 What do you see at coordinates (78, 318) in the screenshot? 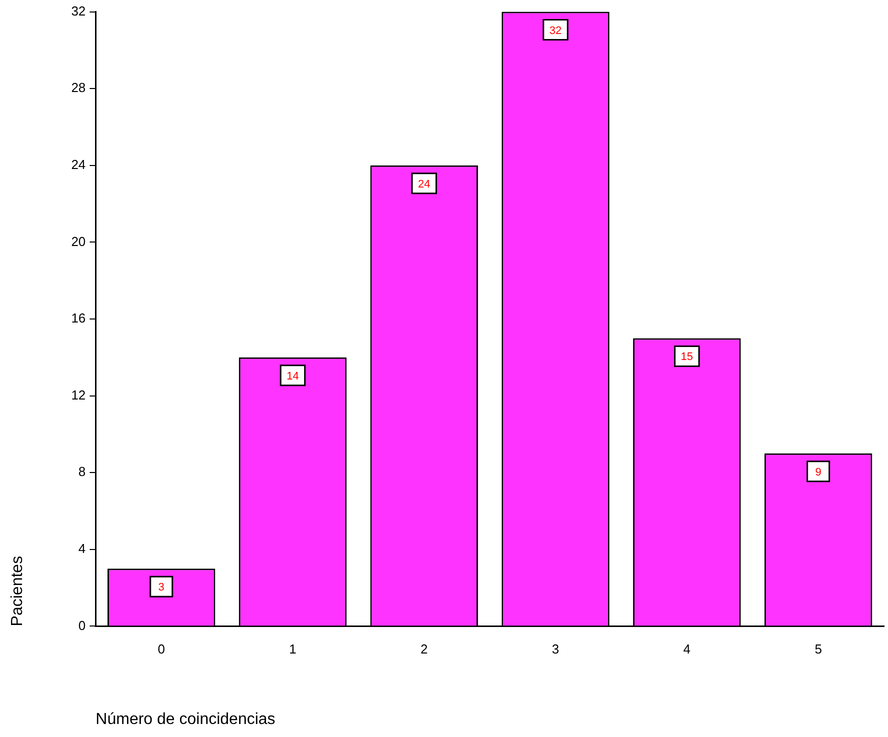
I see `y-tick-label: 16` at bounding box center [78, 318].